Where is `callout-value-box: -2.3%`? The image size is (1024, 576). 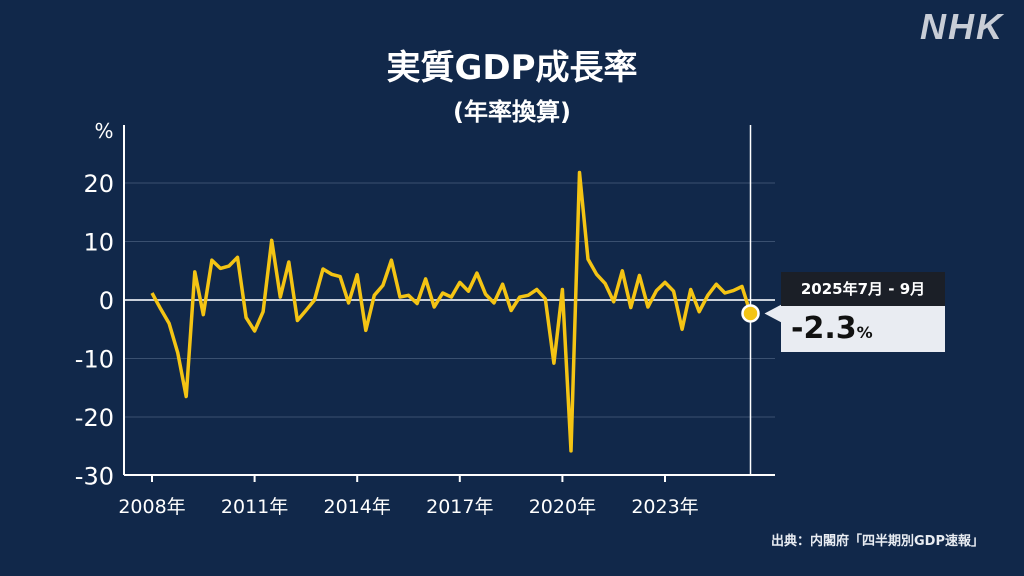
callout-value-box: -2.3% is located at coordinates (863, 329).